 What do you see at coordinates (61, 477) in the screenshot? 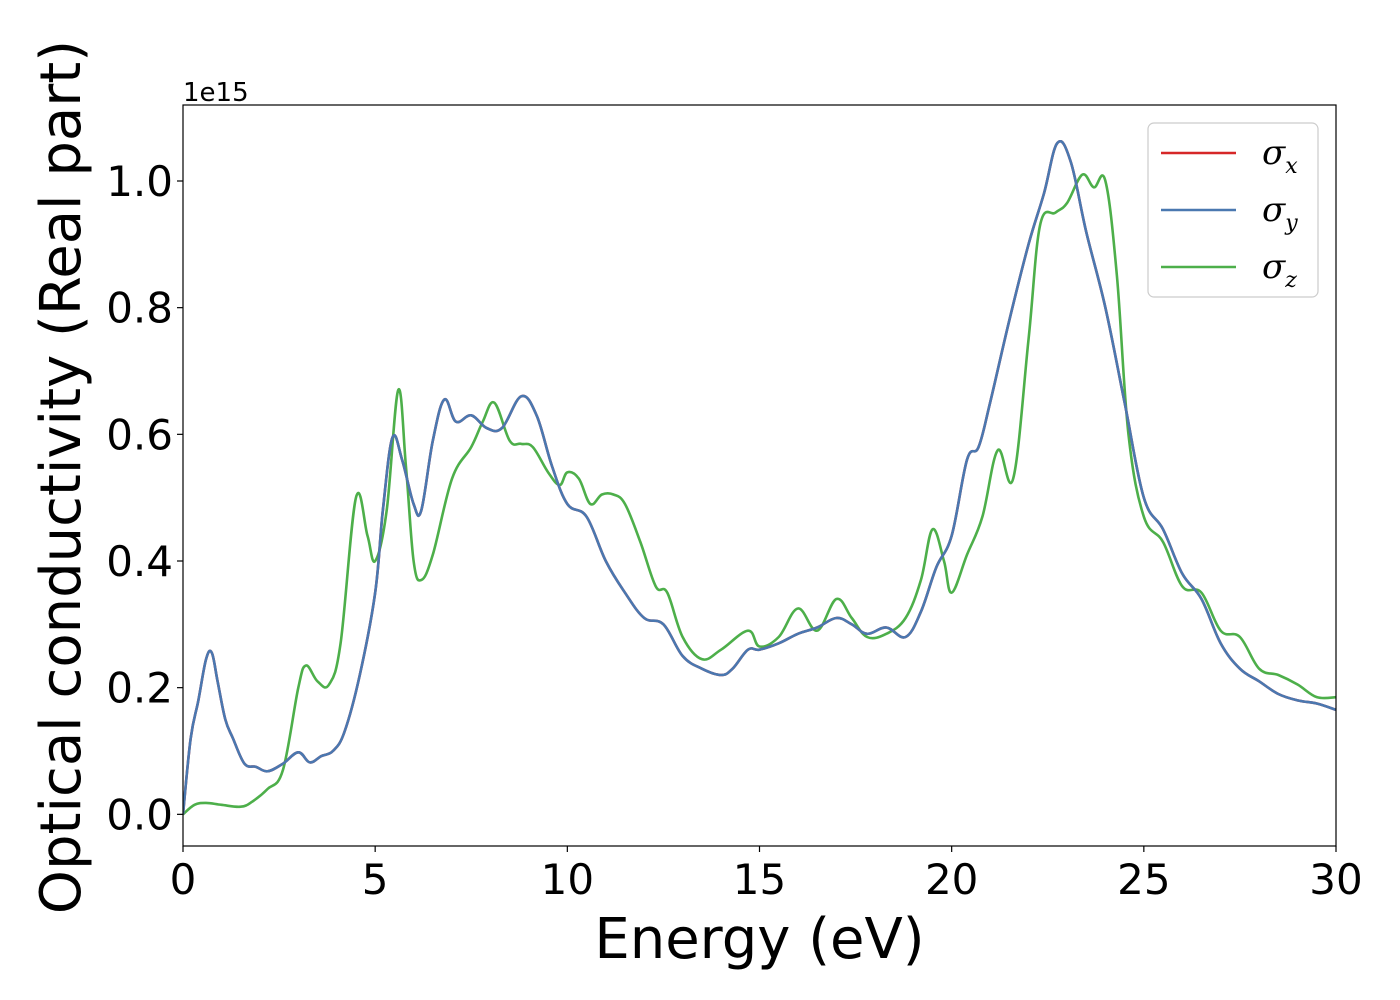
I see `y-axis-label: Optical conductivity (Real part)` at bounding box center [61, 477].